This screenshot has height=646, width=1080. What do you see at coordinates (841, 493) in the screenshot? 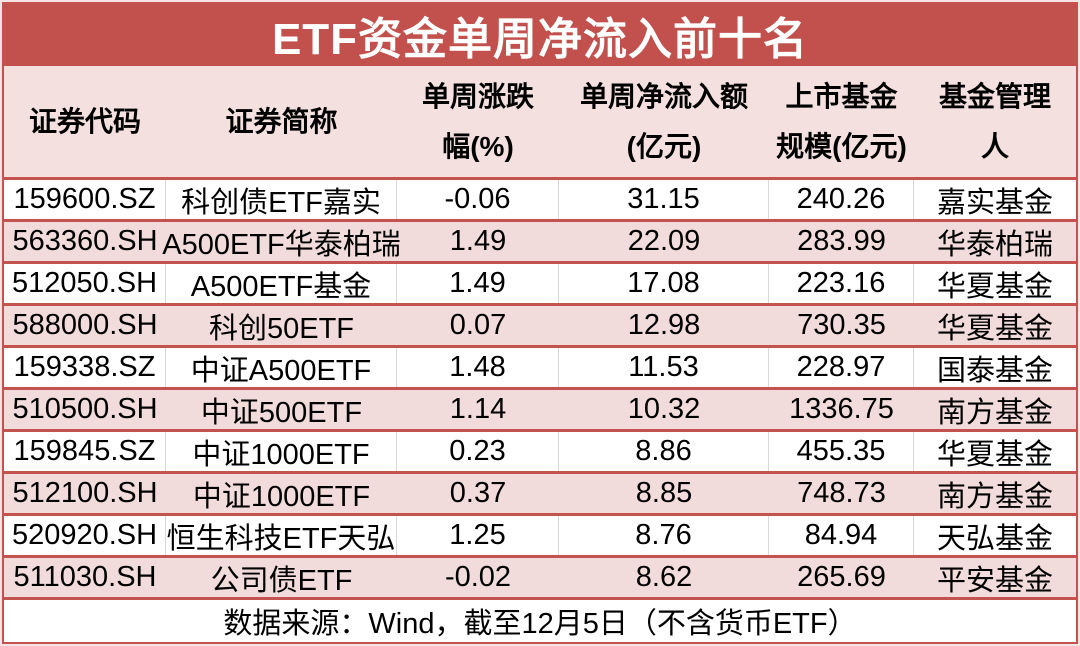
I see `cell-fund-size: 748.73` at bounding box center [841, 493].